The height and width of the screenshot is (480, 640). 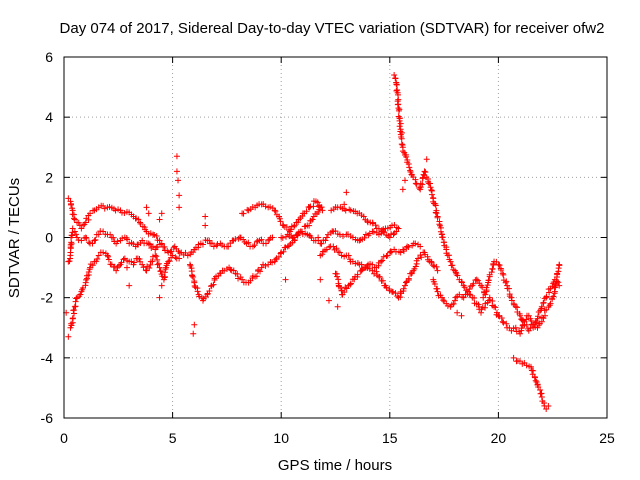 I want to click on y-tick-label: -2, so click(x=47, y=298).